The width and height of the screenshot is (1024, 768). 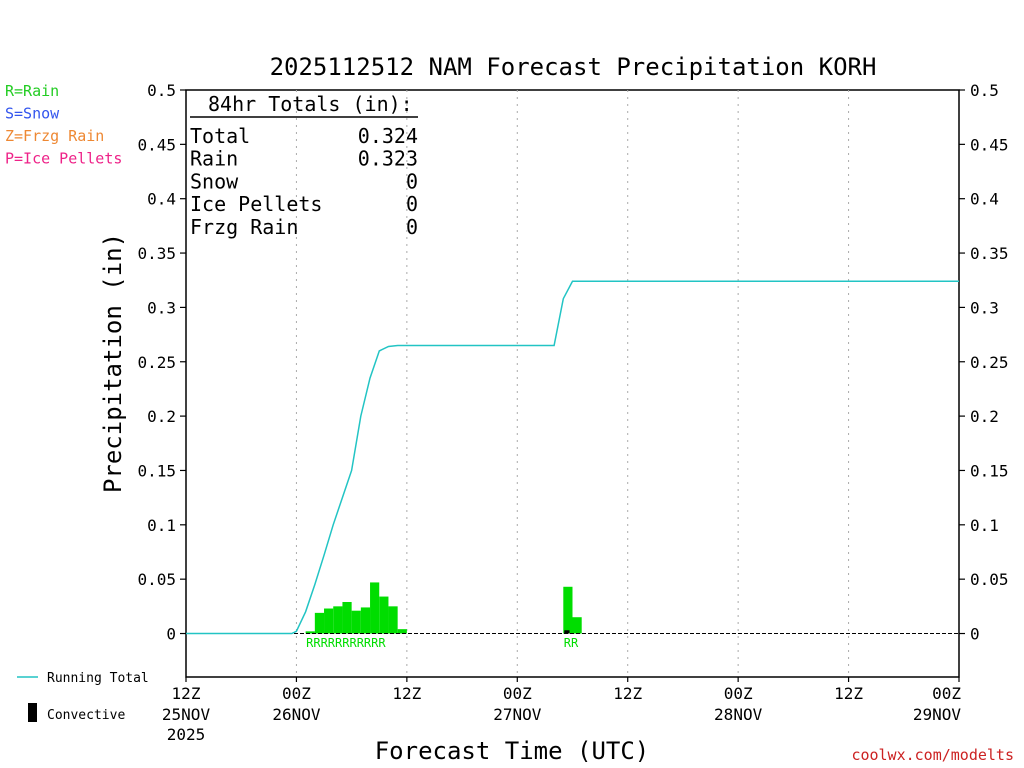 I want to click on y-tick-label-right: 0.05, so click(x=989, y=579).